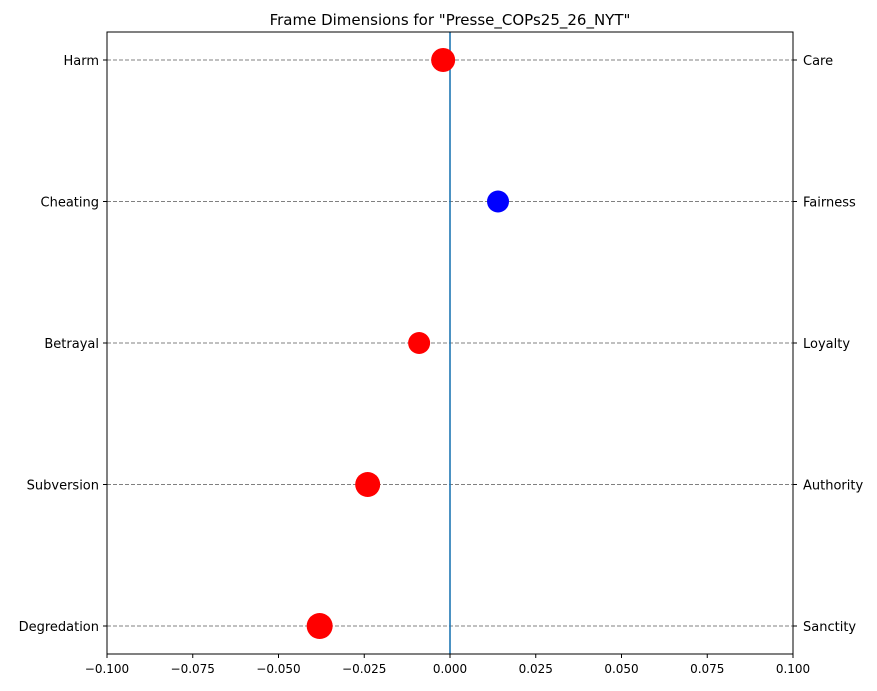 The image size is (877, 691). What do you see at coordinates (59, 627) in the screenshot?
I see `left-tick-label: Degredation` at bounding box center [59, 627].